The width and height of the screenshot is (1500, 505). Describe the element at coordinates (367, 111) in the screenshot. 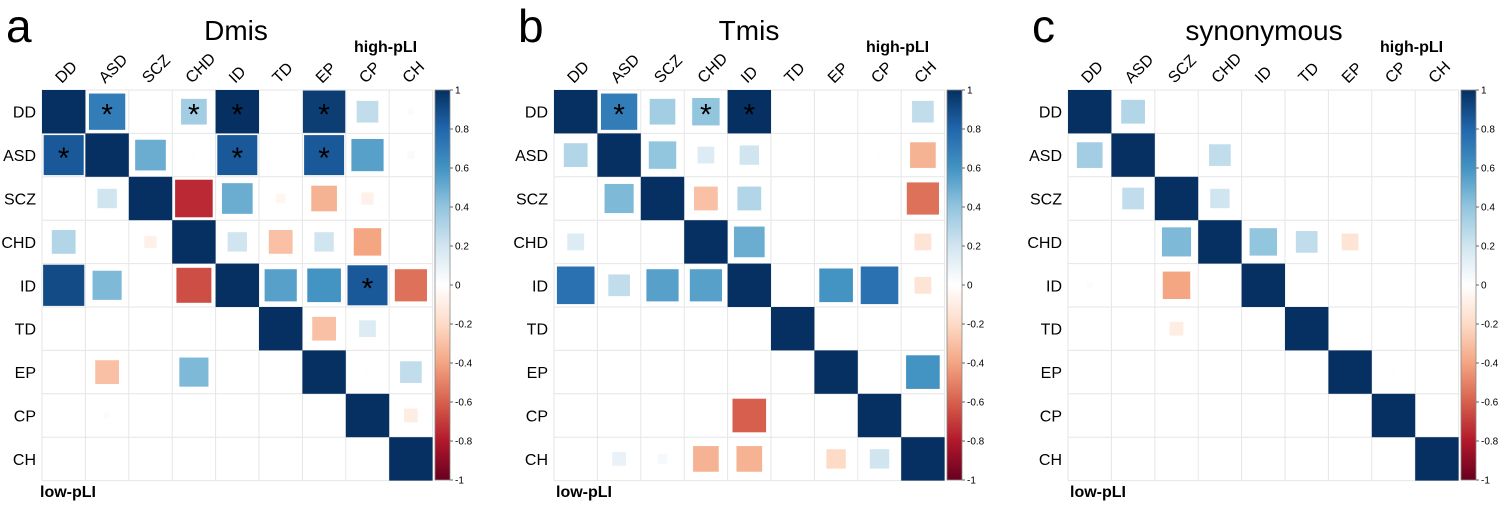

I see `cell-DD-CP` at that location.